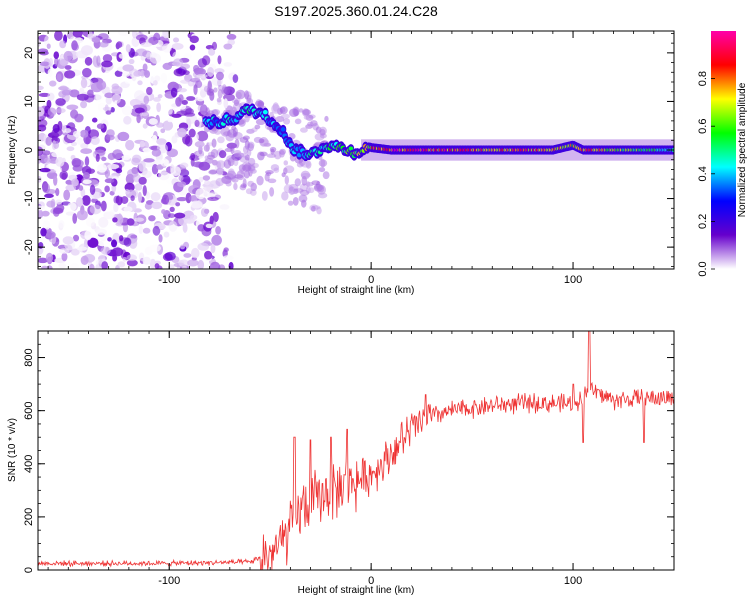 The height and width of the screenshot is (600, 750). I want to click on y-tick-label: 600, so click(29, 410).